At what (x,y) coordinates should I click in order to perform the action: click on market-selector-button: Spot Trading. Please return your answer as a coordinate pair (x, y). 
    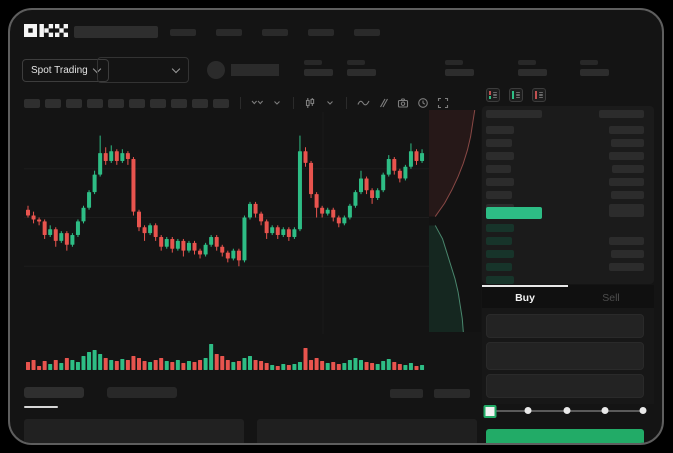
    Looking at the image, I should click on (65, 70).